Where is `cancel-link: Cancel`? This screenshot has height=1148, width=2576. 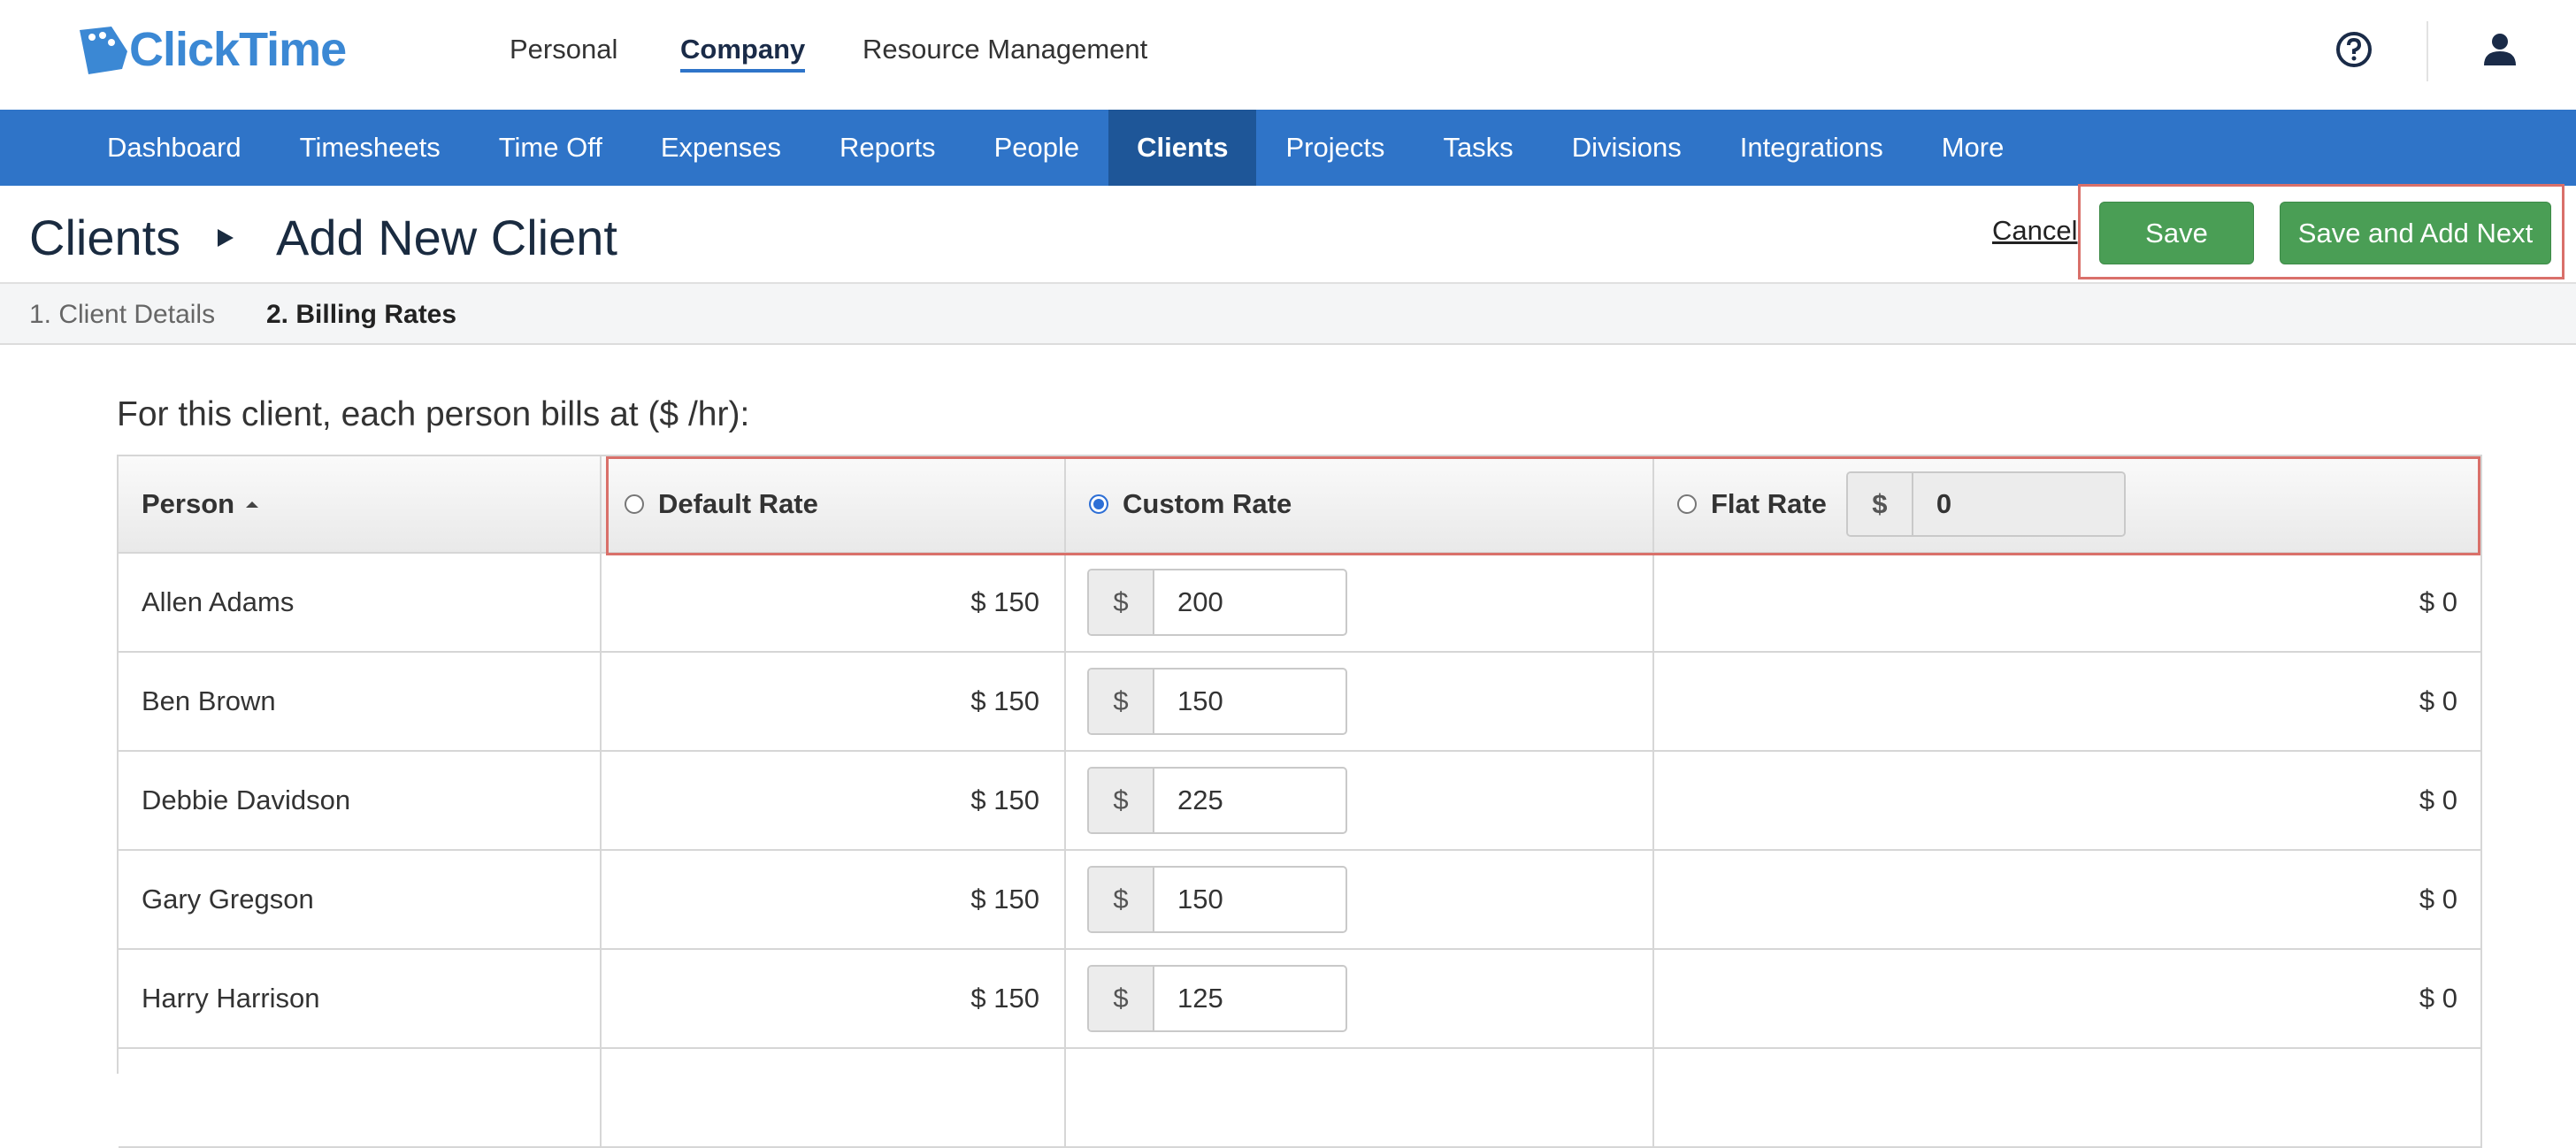 cancel-link: Cancel is located at coordinates (2035, 230).